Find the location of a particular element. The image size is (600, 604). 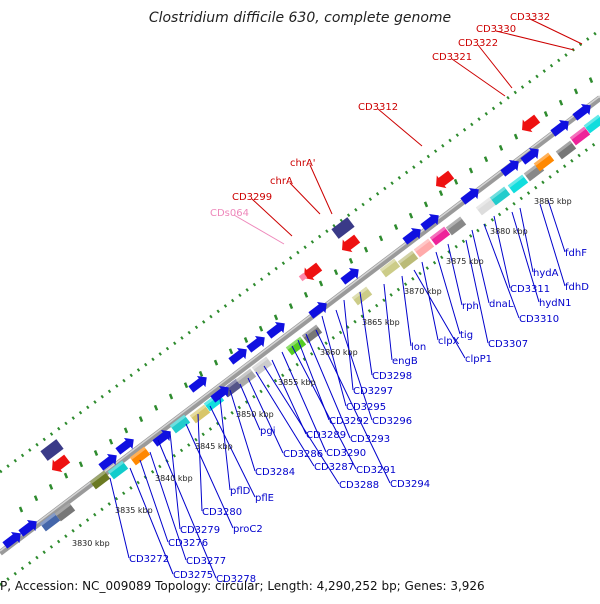

blue-gene-label: CD3277 is located at coordinates (206, 561).